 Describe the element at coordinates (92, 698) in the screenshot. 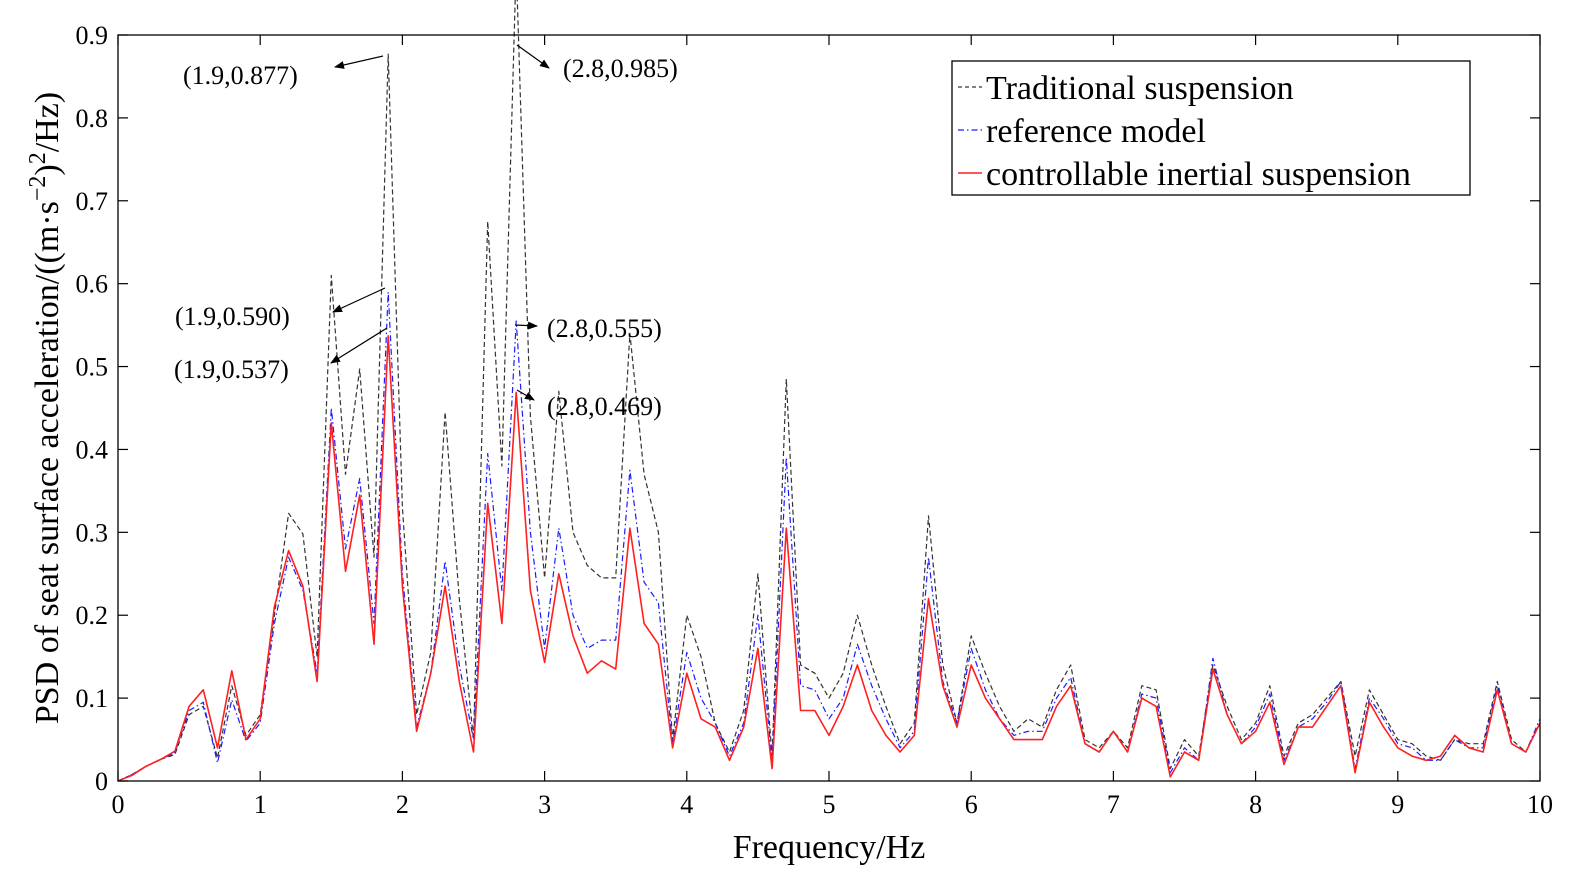

I see `y-tick-label-1: 0.1` at that location.